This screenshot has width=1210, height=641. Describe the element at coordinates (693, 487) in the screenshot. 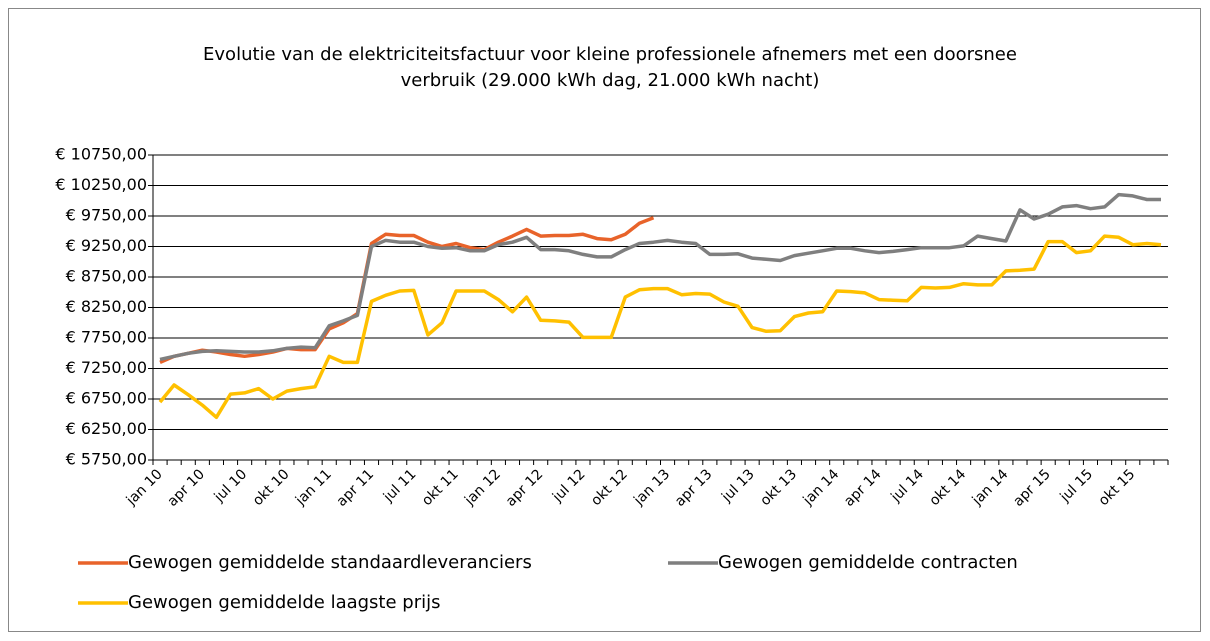

I see `x-tick-label: apr 13` at that location.